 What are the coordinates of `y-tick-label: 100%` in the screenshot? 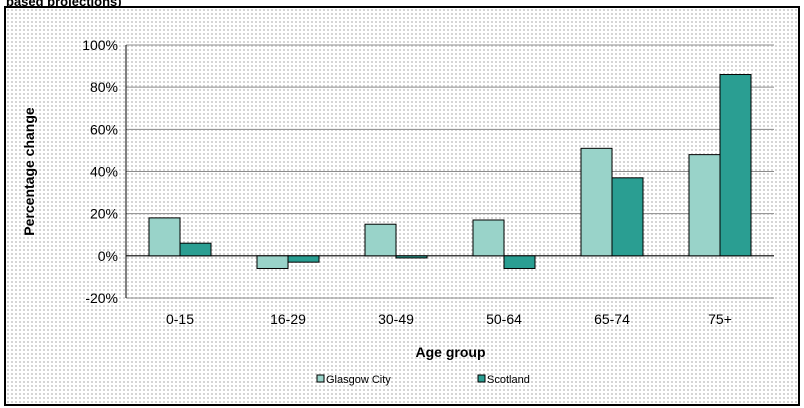 It's located at (100, 45).